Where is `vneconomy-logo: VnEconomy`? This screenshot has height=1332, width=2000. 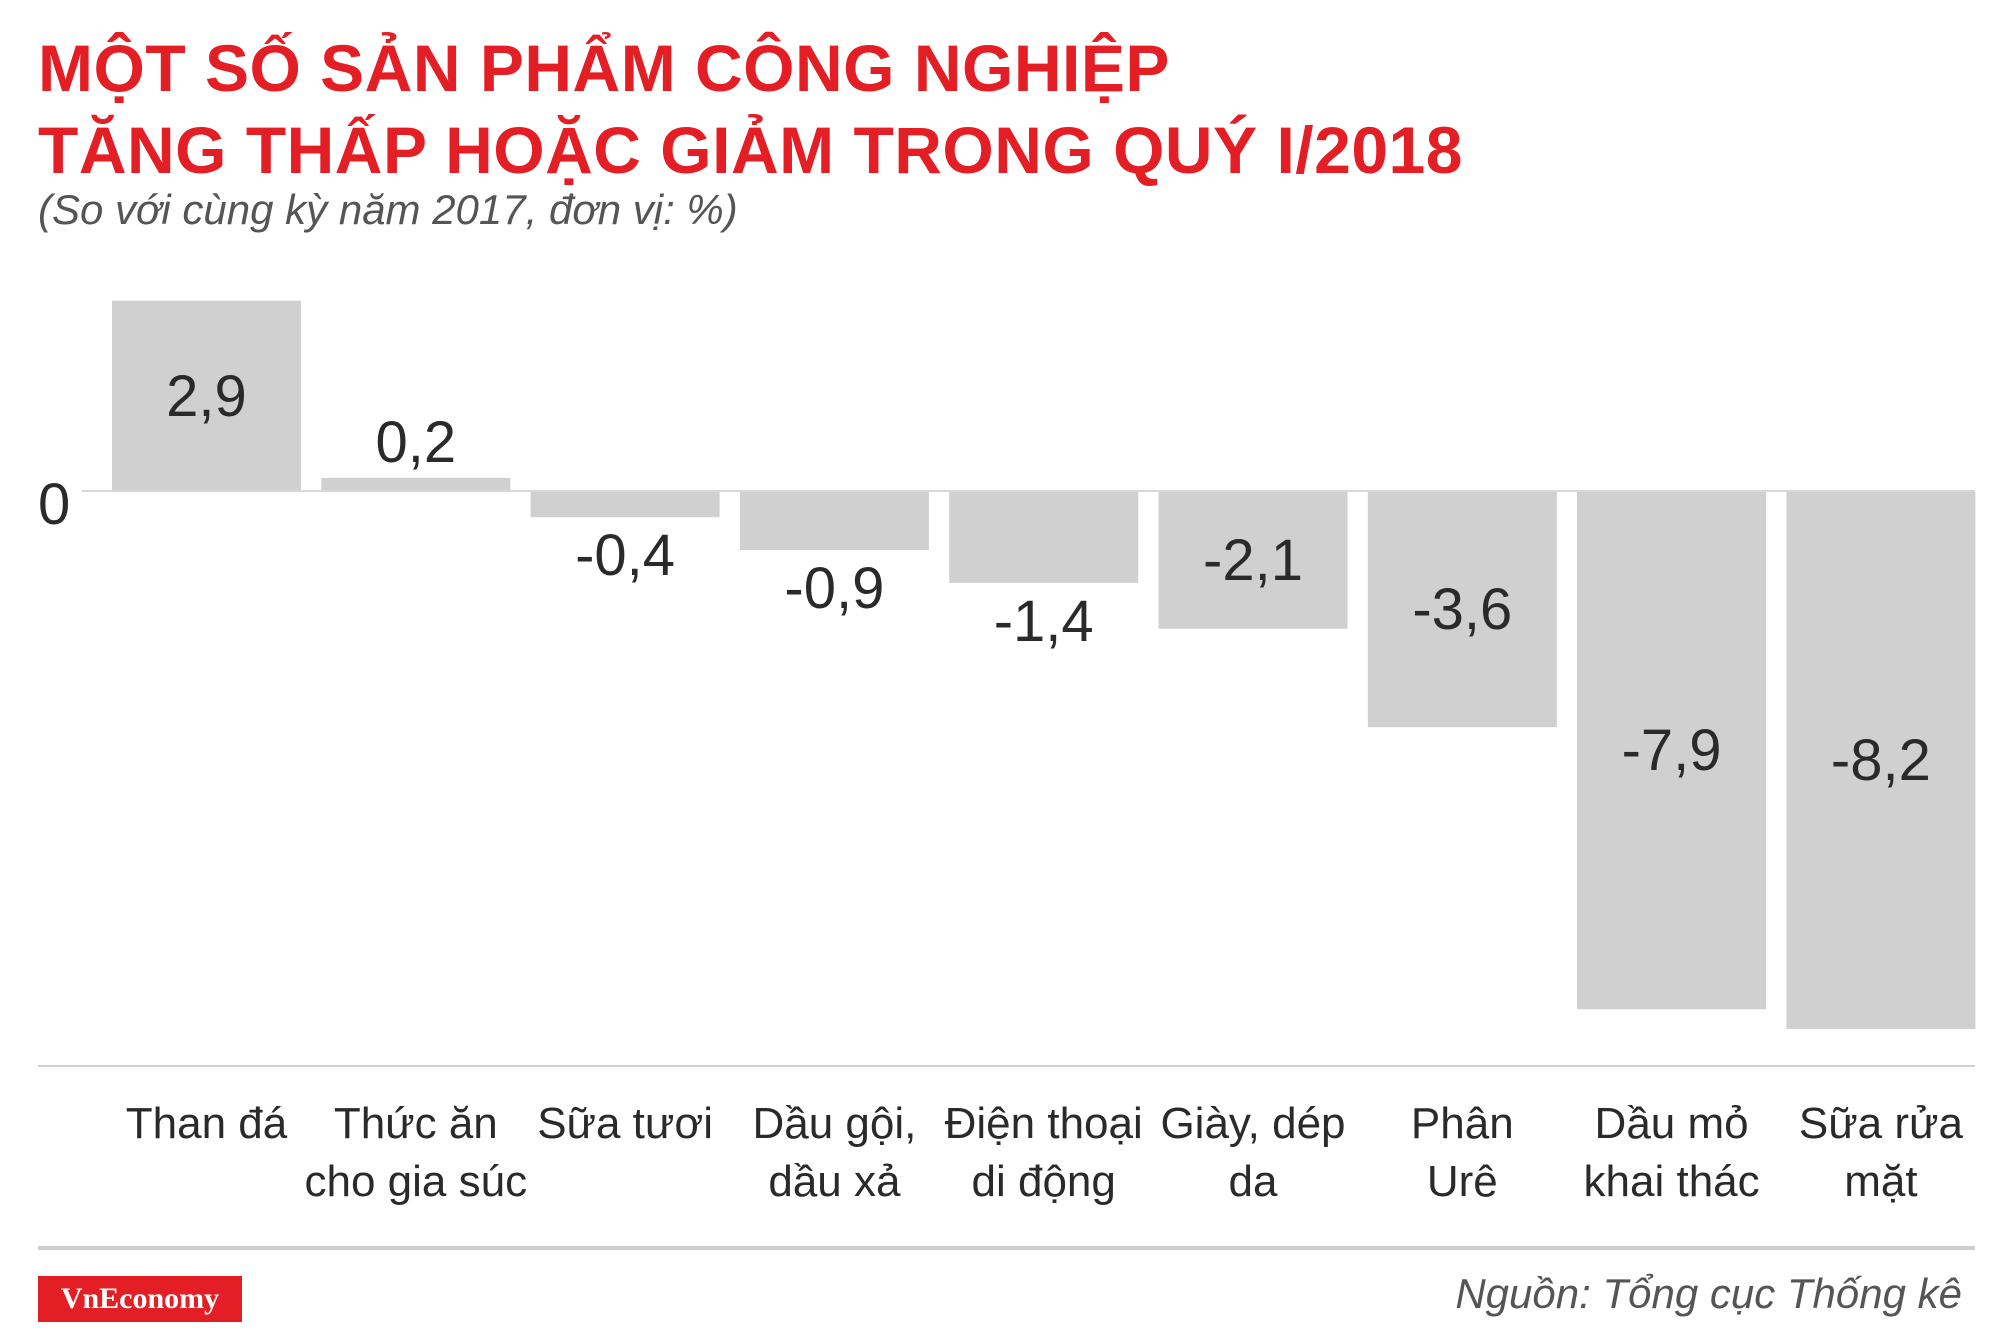 vneconomy-logo: VnEconomy is located at coordinates (140, 1299).